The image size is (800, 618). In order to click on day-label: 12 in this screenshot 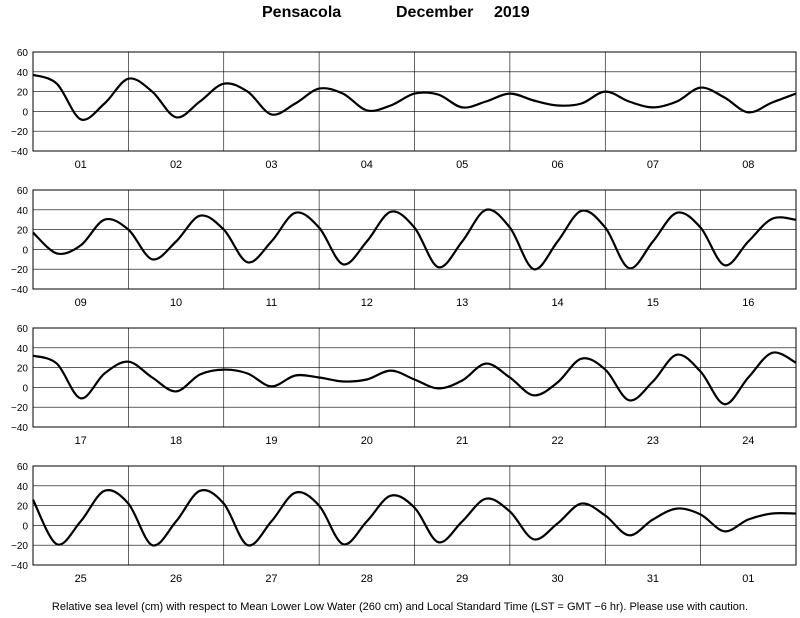, I will do `click(367, 303)`.